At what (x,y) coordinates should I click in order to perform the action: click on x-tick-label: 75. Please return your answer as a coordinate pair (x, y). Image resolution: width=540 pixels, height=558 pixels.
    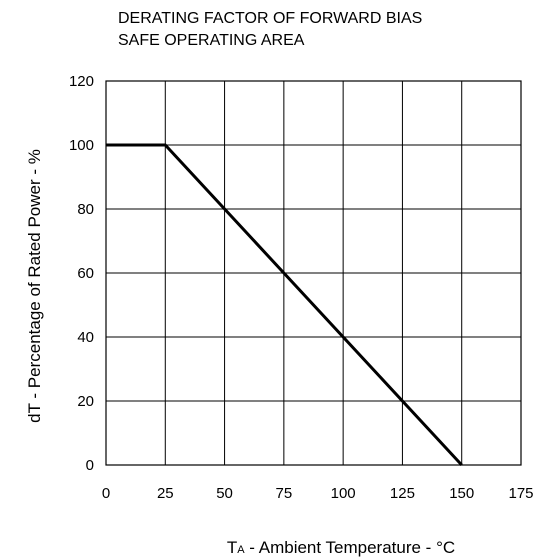
    Looking at the image, I should click on (284, 493).